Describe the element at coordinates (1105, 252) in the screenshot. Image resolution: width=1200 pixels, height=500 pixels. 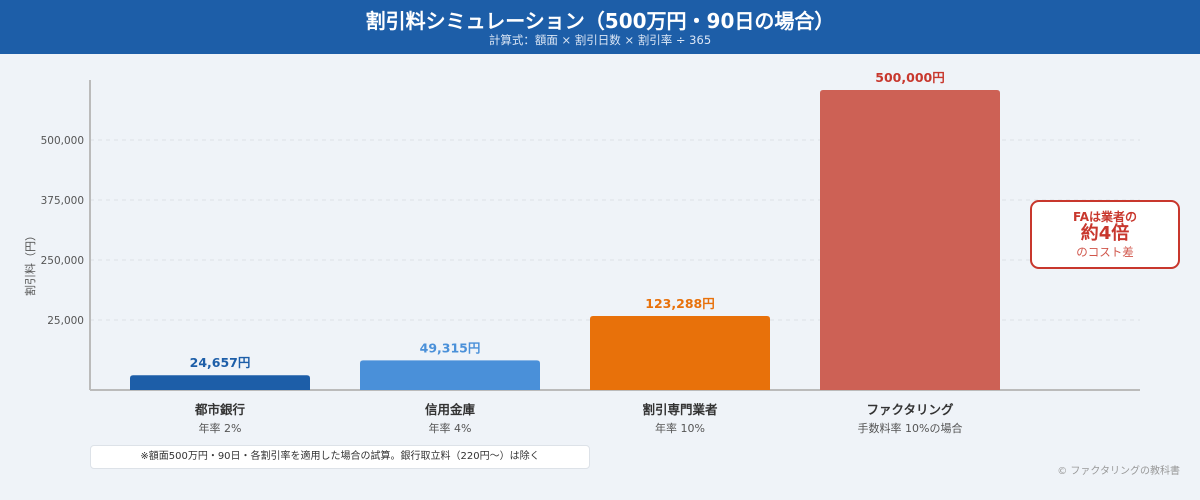
I see `callout-line3: のコスト差` at that location.